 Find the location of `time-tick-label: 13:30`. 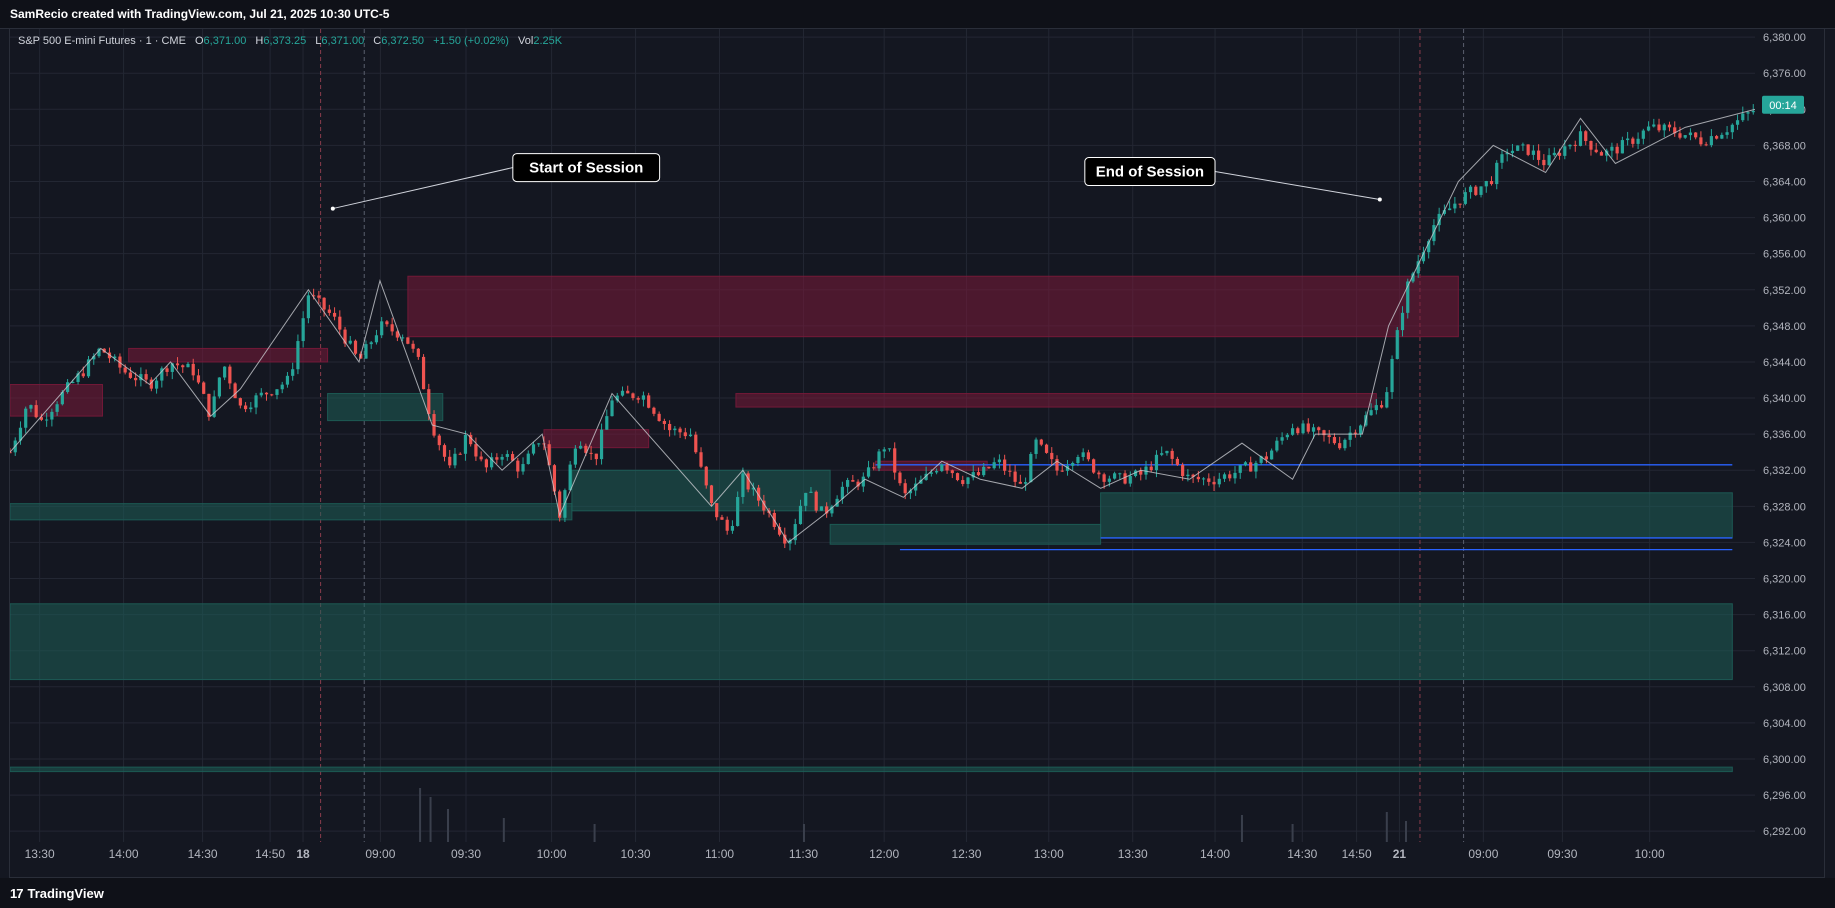

time-tick-label: 13:30 is located at coordinates (40, 854).